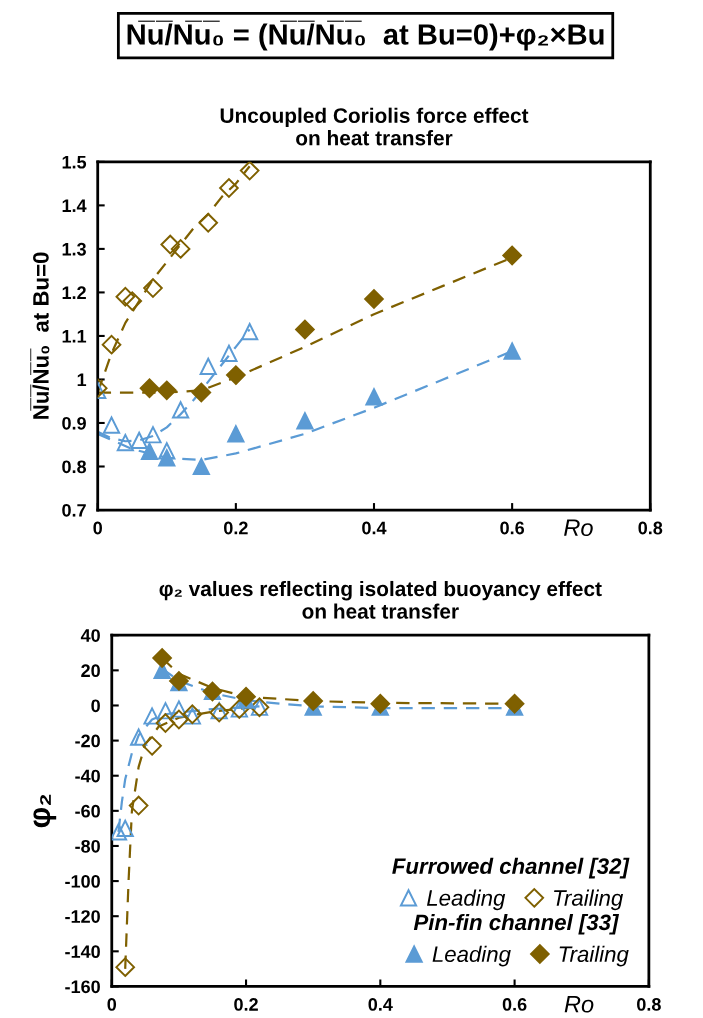 This screenshot has height=1018, width=703. I want to click on chart-title: Uncoupled Coriolis force effect on heat transfer, so click(374, 126).